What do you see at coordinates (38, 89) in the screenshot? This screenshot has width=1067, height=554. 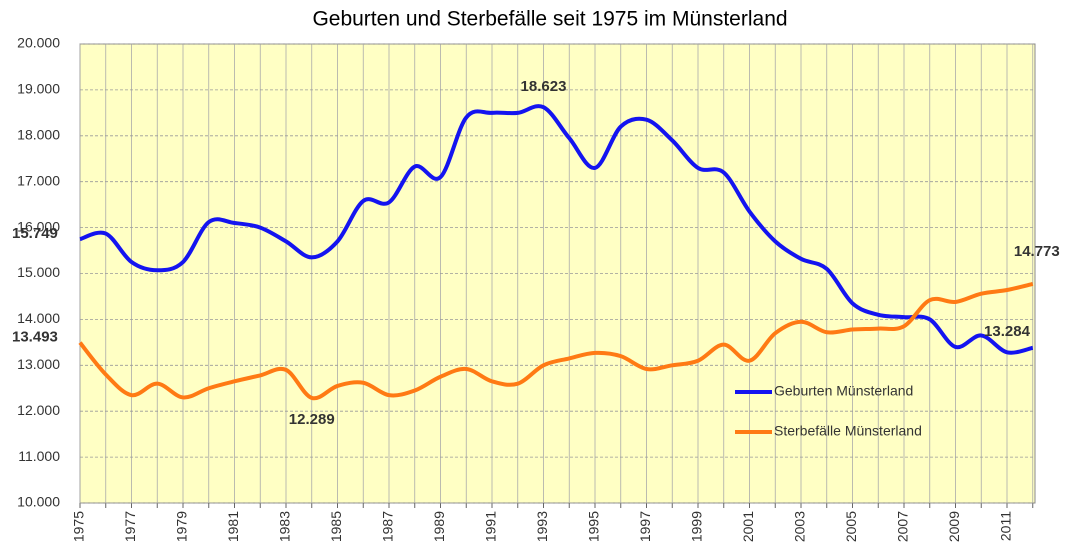 I see `y-tick-label: 19.000` at bounding box center [38, 89].